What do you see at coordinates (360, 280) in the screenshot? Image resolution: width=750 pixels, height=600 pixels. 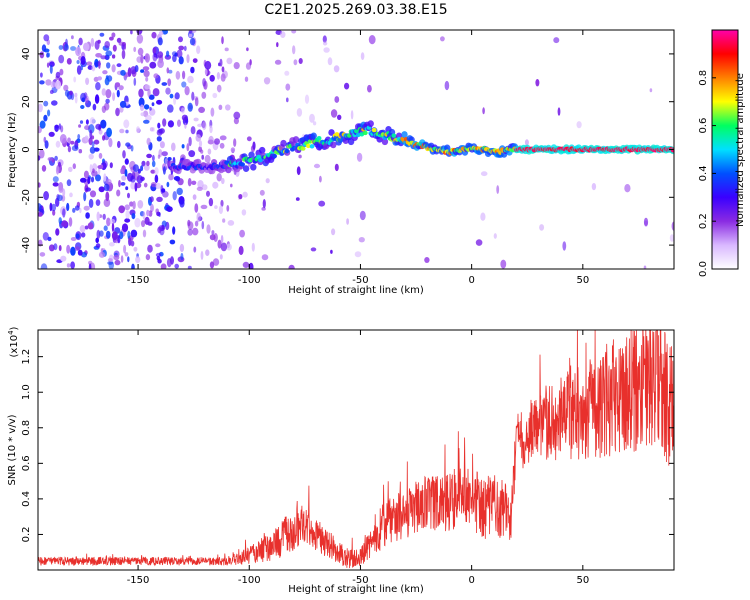 I see `x-tick-label: -50` at bounding box center [360, 280].